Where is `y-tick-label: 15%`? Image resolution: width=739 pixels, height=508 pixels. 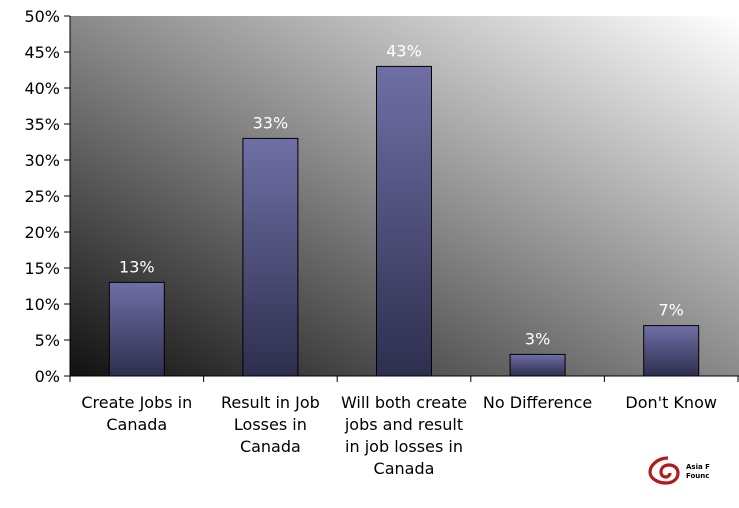 y-tick-label: 15% is located at coordinates (42, 268).